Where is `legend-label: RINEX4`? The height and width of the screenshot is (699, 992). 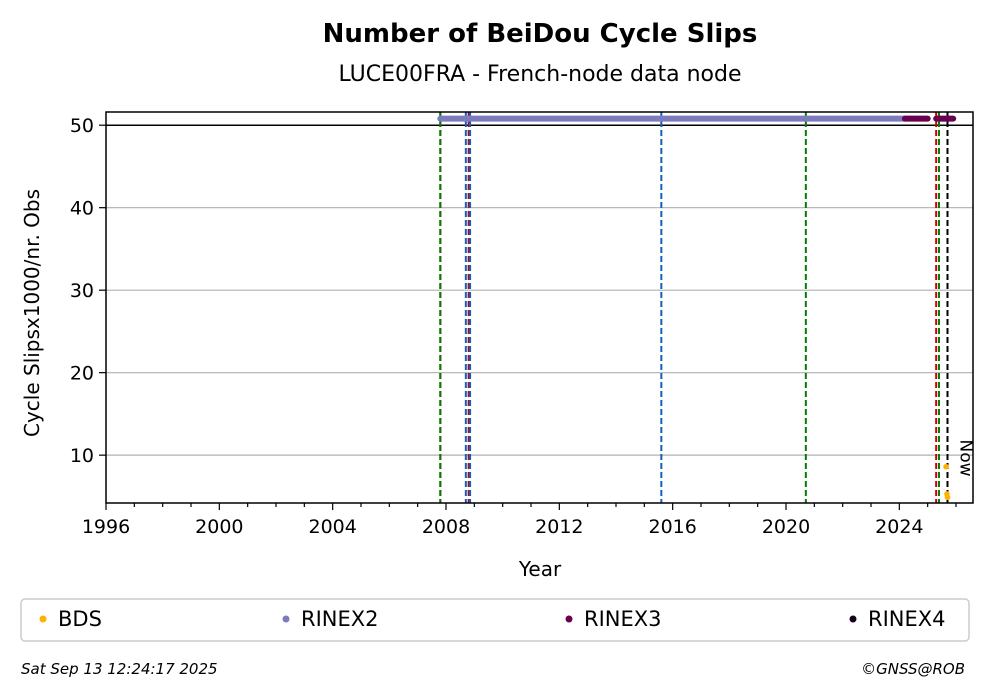
legend-label: RINEX4 is located at coordinates (907, 619).